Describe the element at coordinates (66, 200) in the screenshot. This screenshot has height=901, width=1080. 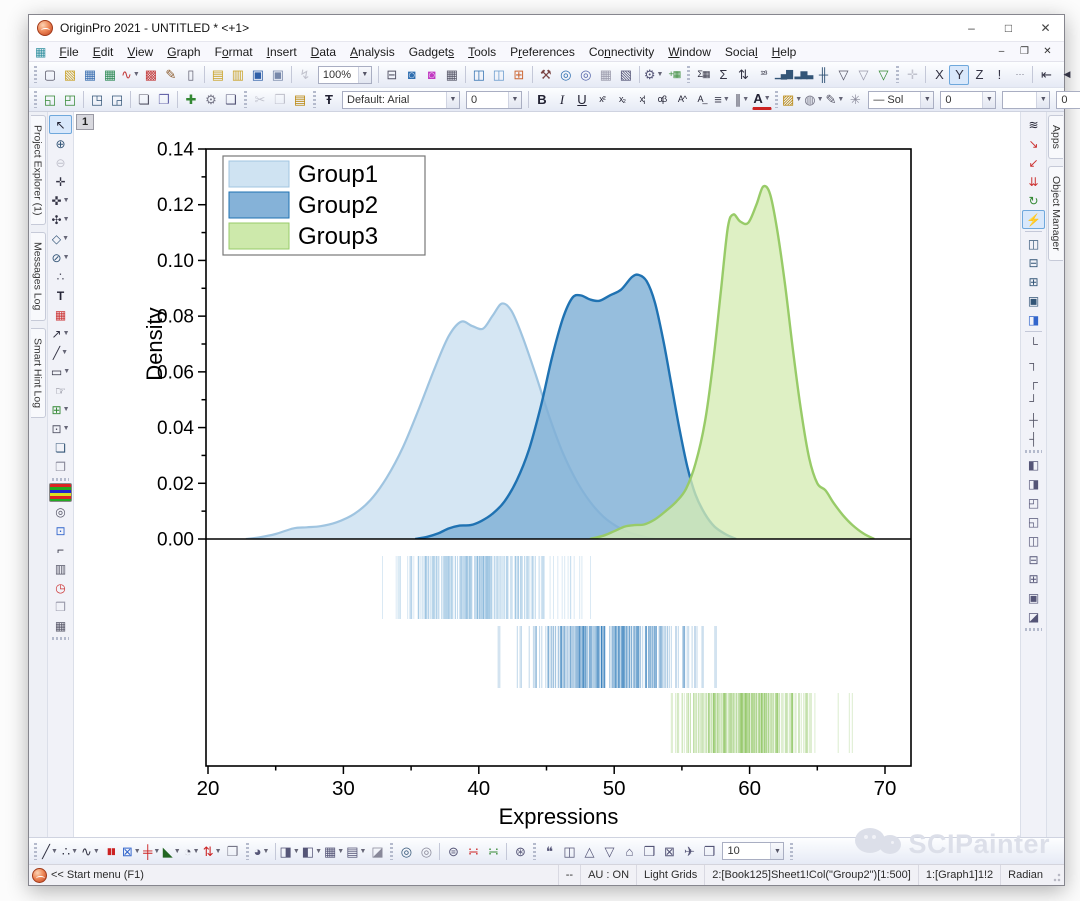
I see `data-reader-tool-dropdown-icon: ▼` at that location.